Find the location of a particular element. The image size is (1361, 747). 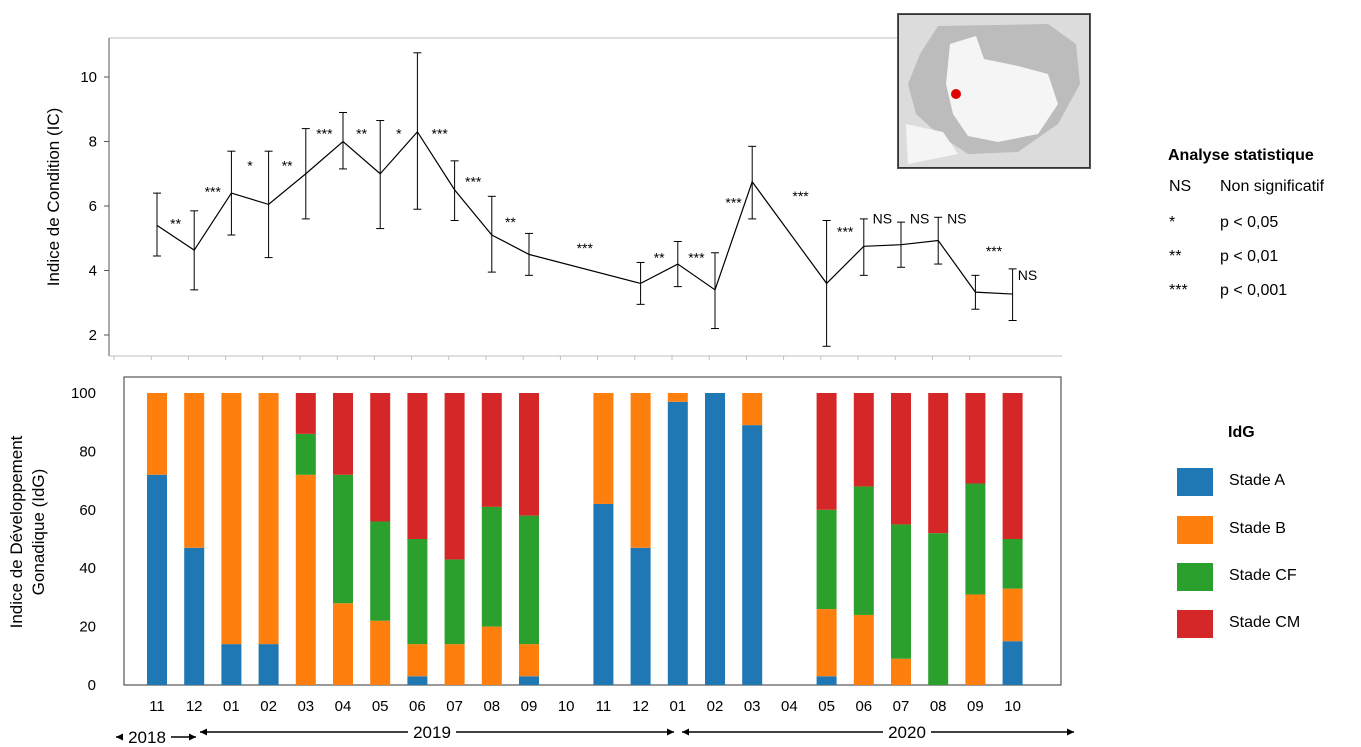

legend-label: Stade B is located at coordinates (1257, 528).